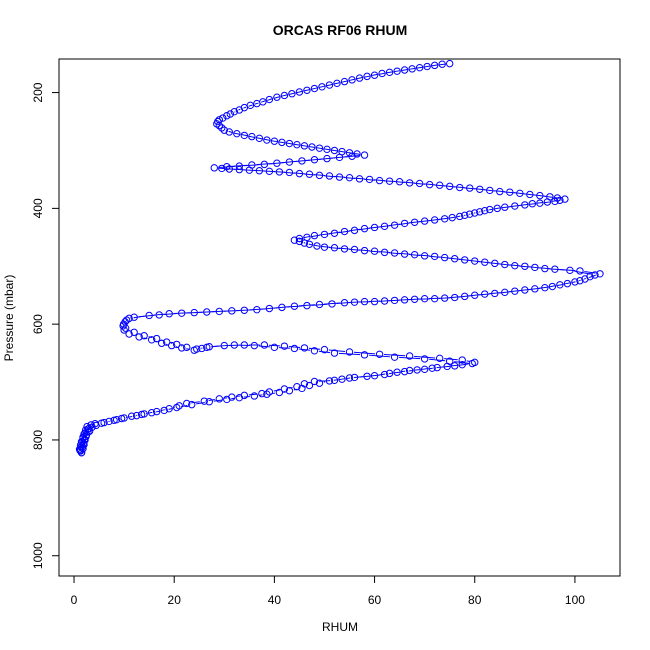 This screenshot has height=650, width=650. Describe the element at coordinates (38, 208) in the screenshot. I see `y-tick-label: 400` at that location.